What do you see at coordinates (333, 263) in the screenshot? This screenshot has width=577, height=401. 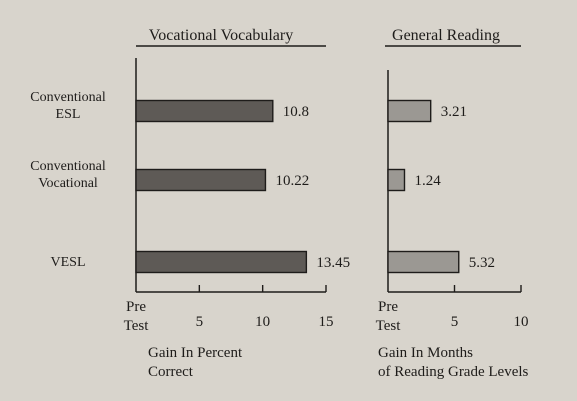 I see `value-label: 13.45` at bounding box center [333, 263].